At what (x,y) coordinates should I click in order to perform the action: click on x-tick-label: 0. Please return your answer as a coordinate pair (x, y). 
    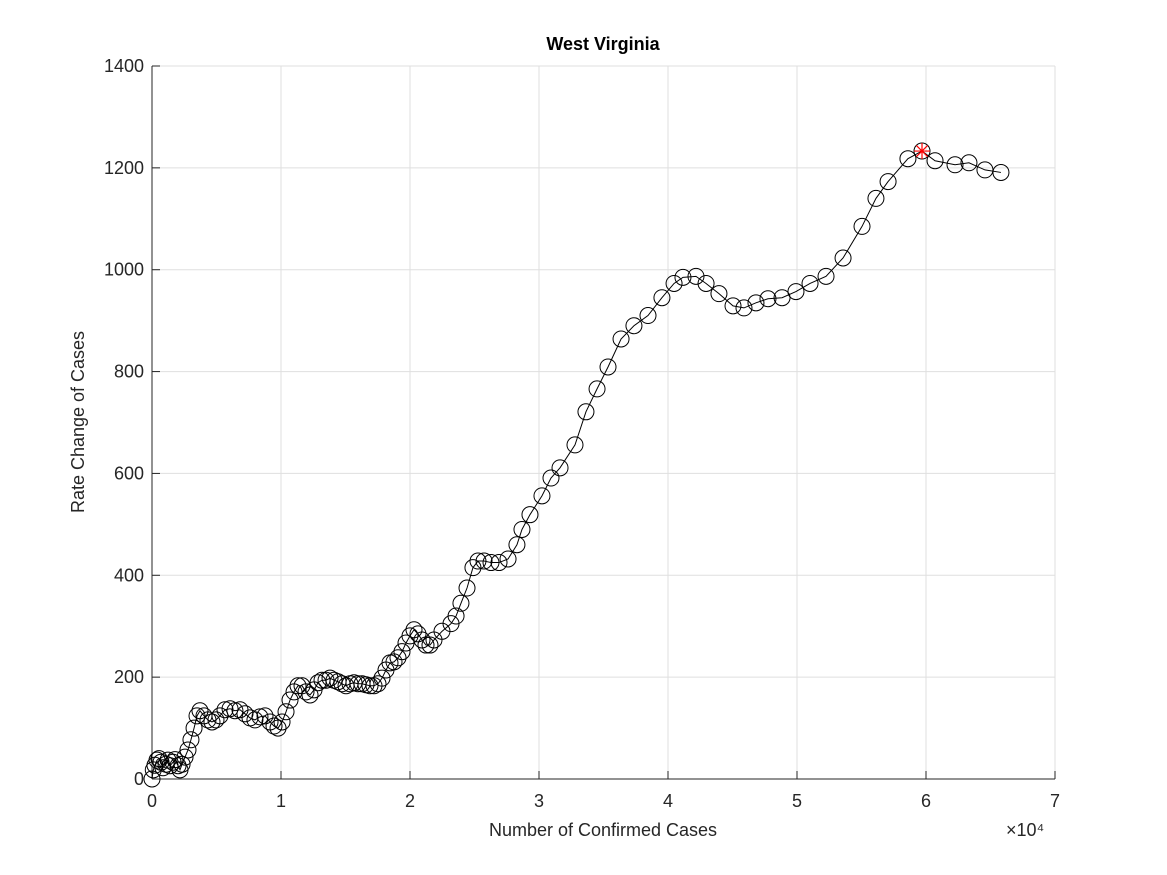
    Looking at the image, I should click on (152, 801).